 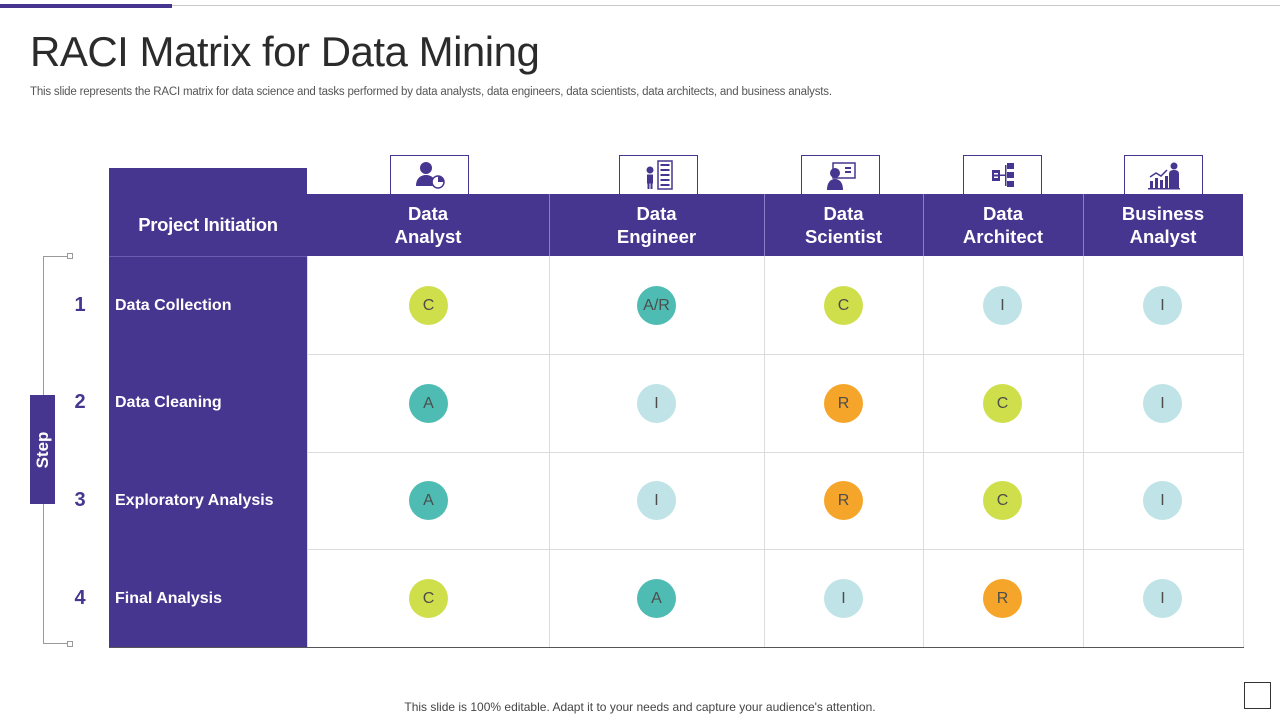 I want to click on header-business-analyst: Business Analyst, so click(x=1163, y=225).